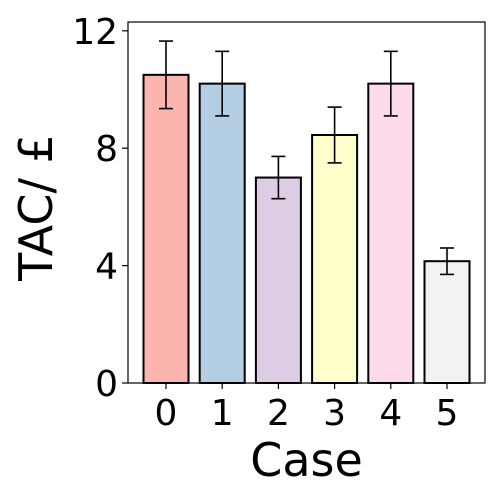 The height and width of the screenshot is (500, 500). I want to click on y-tick-label: 12, so click(95, 32).